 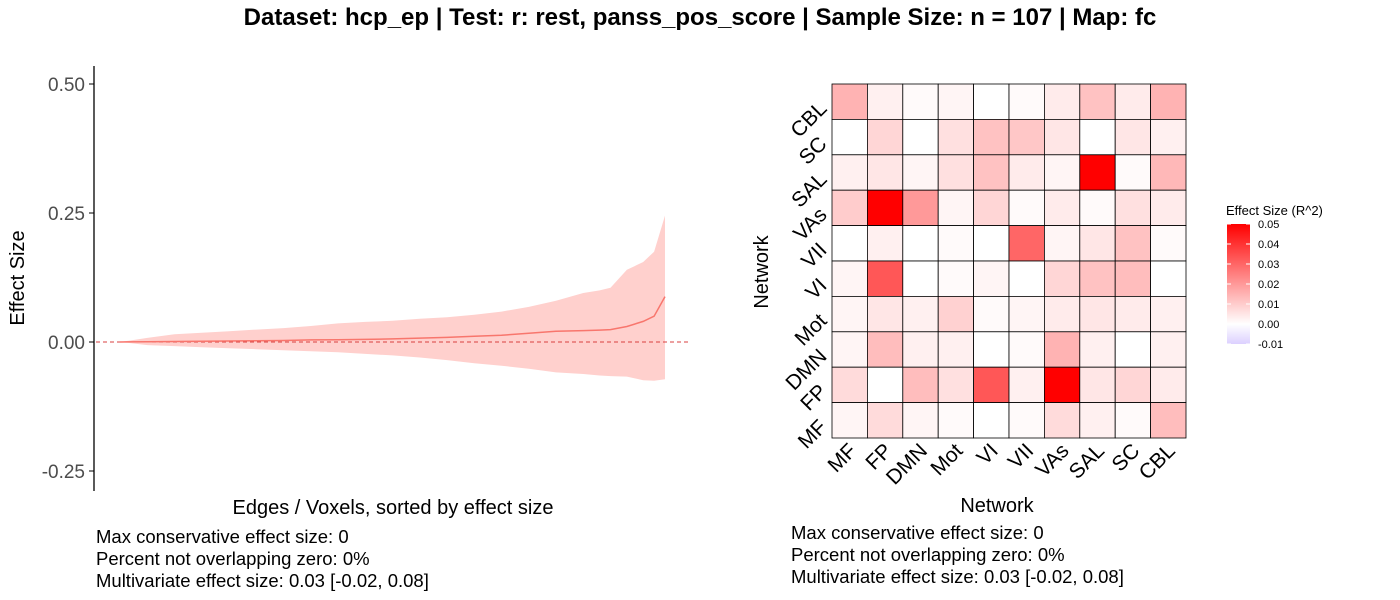 What do you see at coordinates (813, 435) in the screenshot?
I see `heatmap-row-label: MF` at bounding box center [813, 435].